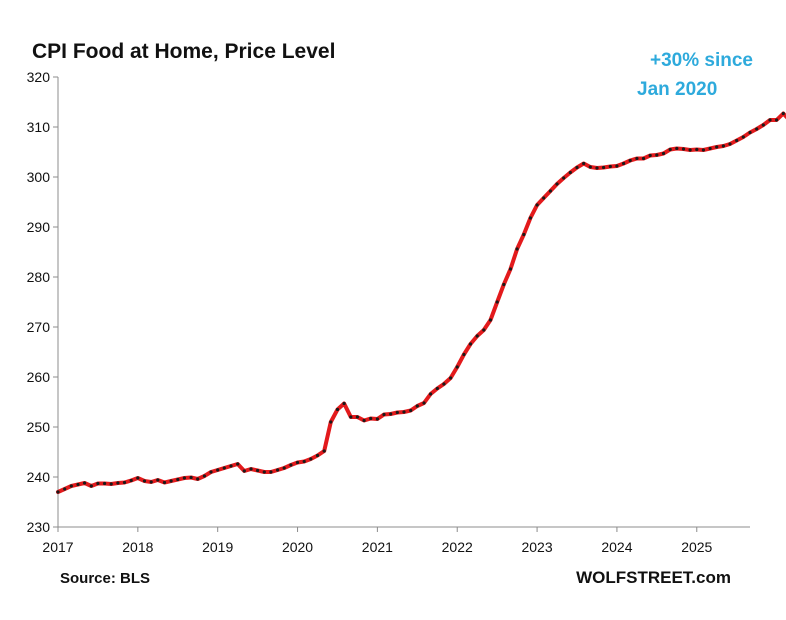 Image resolution: width=786 pixels, height=620 pixels. I want to click on x-tick-label: 2021, so click(377, 547).